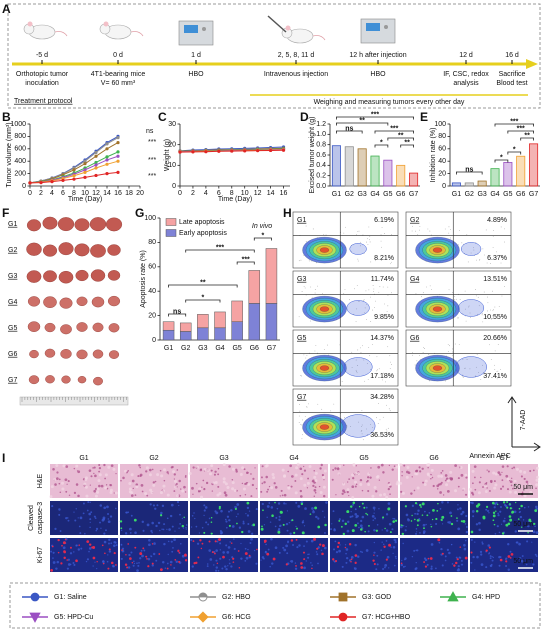  What do you see at coordinates (523, 487) in the screenshot?
I see `scale-bar-label: 50 μm` at bounding box center [523, 487].